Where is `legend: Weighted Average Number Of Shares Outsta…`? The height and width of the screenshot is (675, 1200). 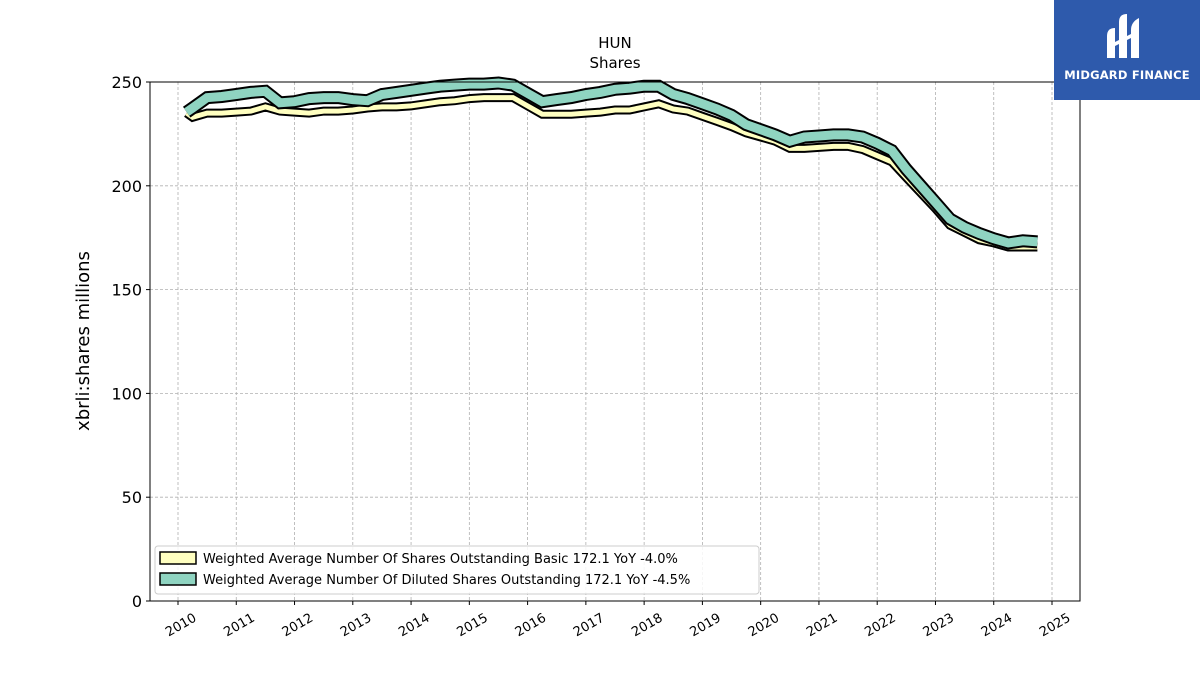
legend: Weighted Average Number Of Shares Outsta… is located at coordinates (457, 570).